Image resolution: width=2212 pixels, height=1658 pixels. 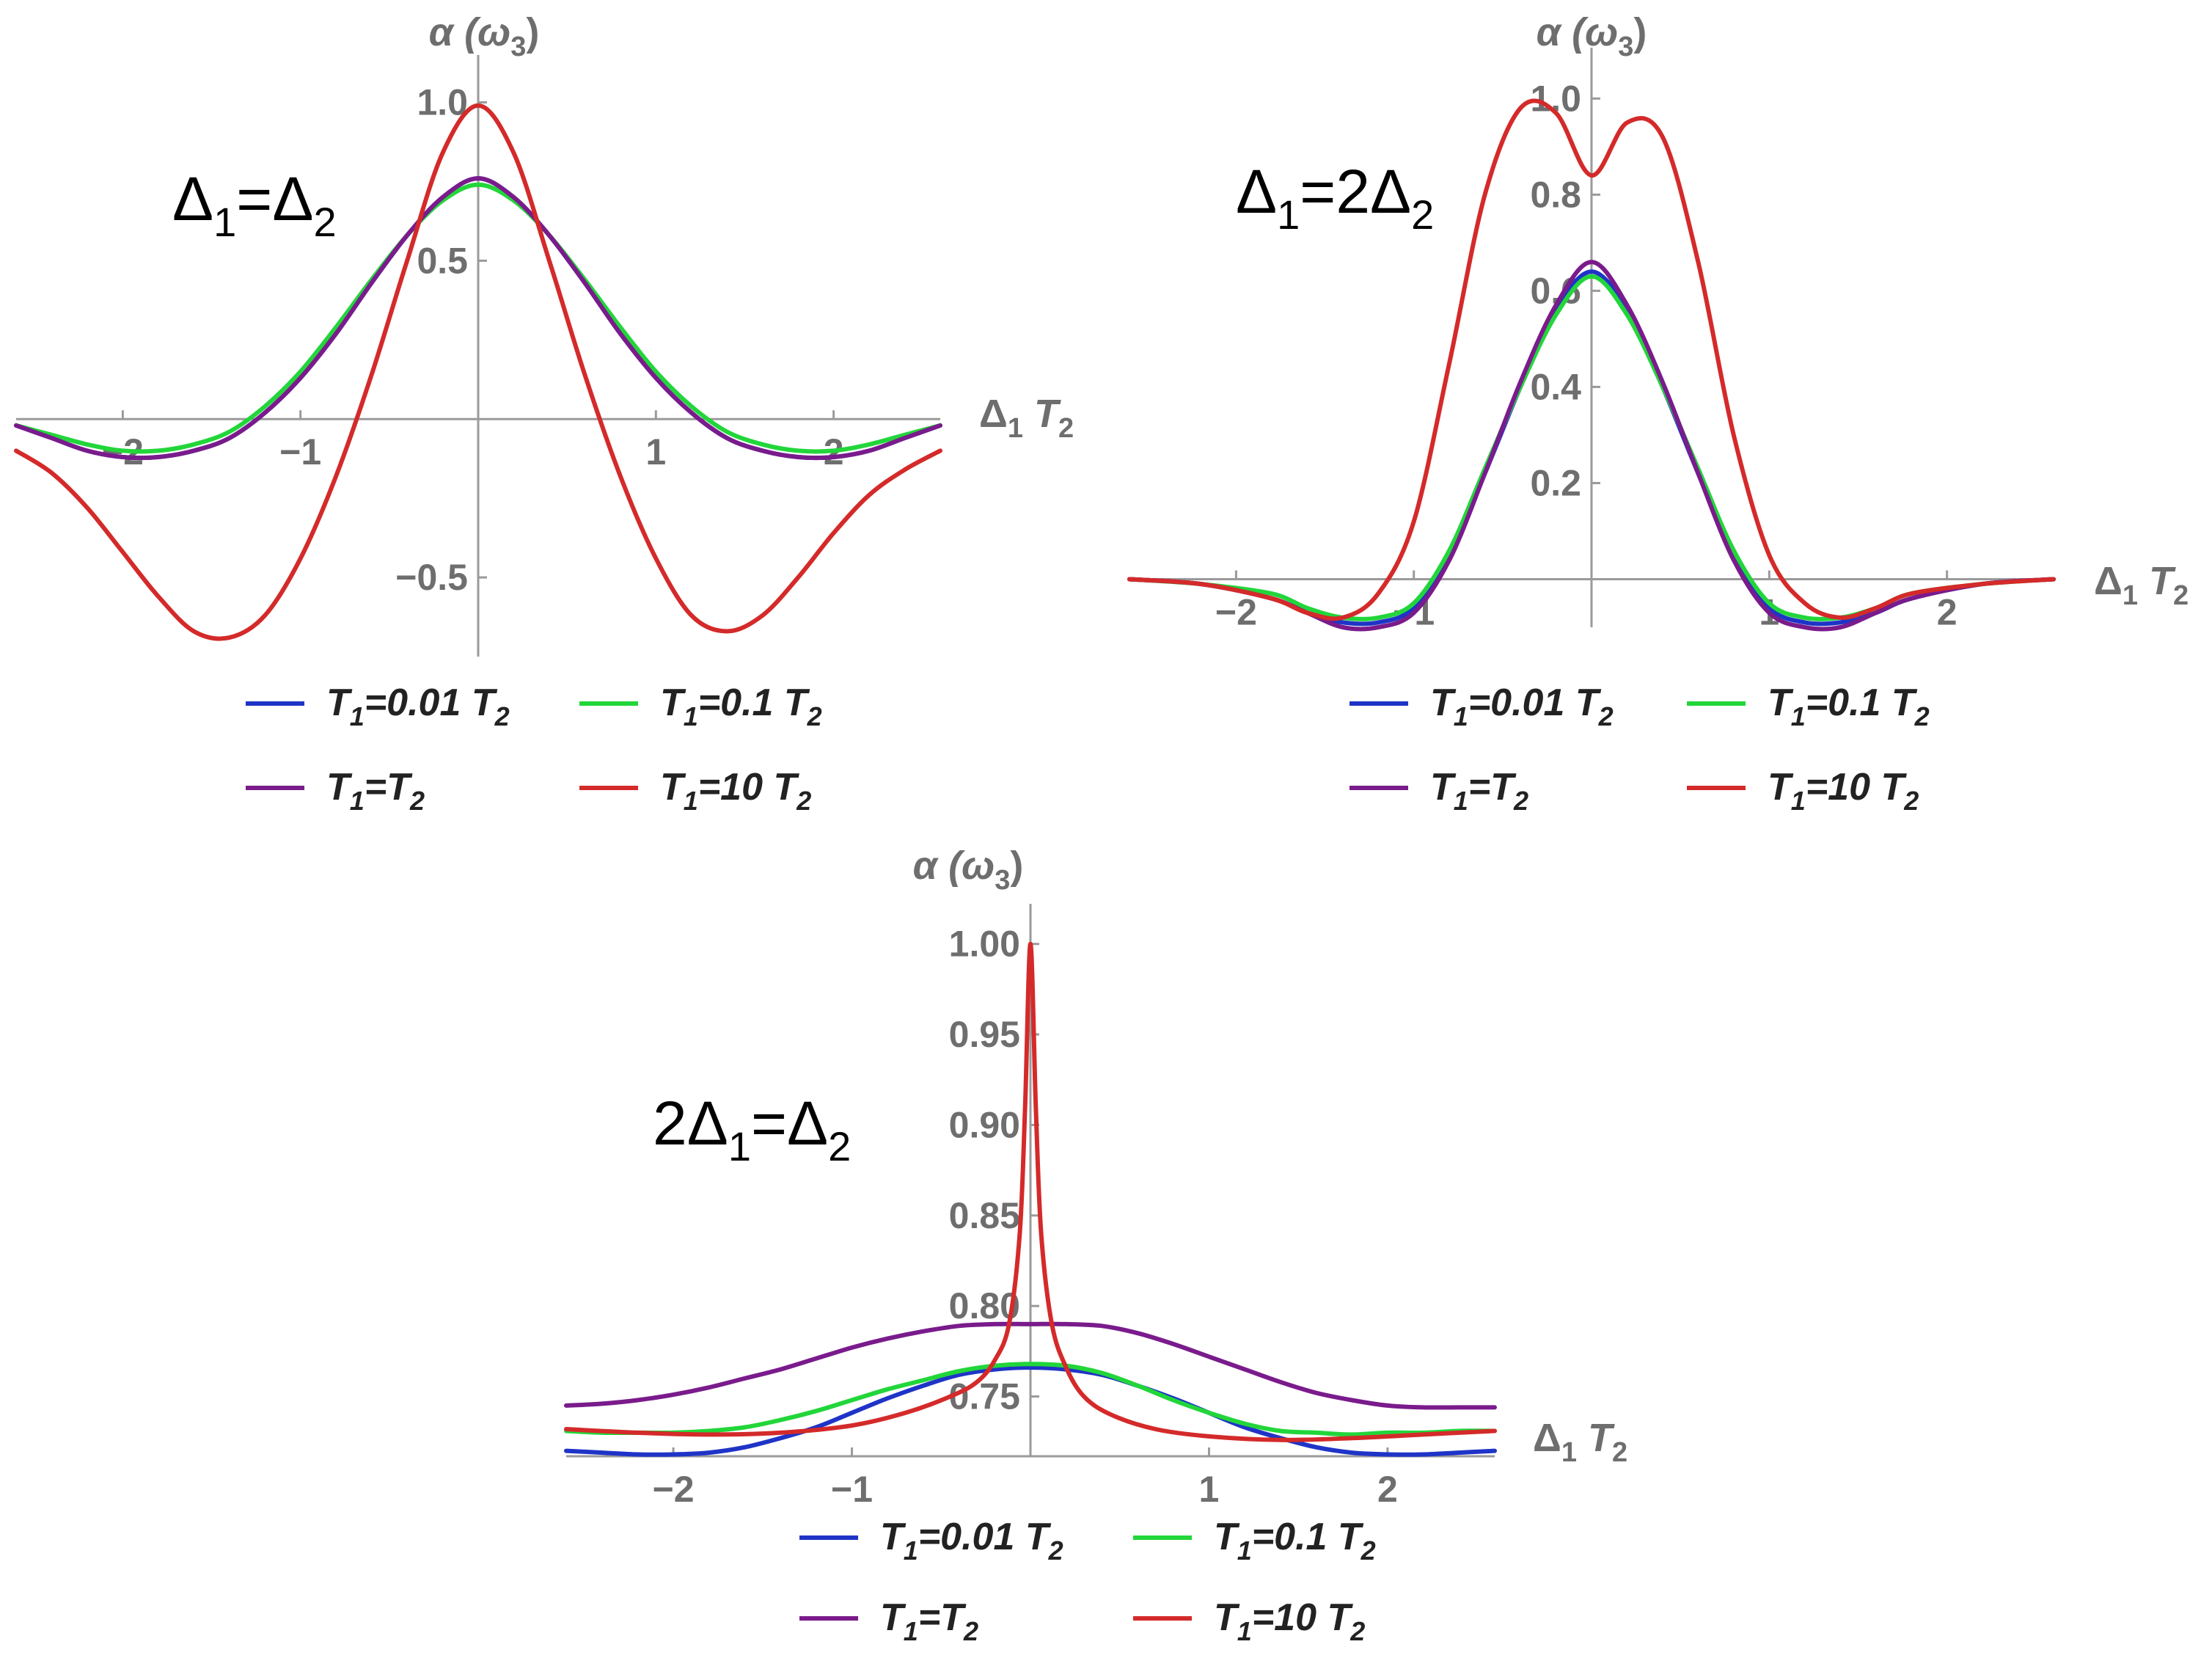 What do you see at coordinates (443, 102) in the screenshot?
I see `y-tick-label: 1.0` at bounding box center [443, 102].